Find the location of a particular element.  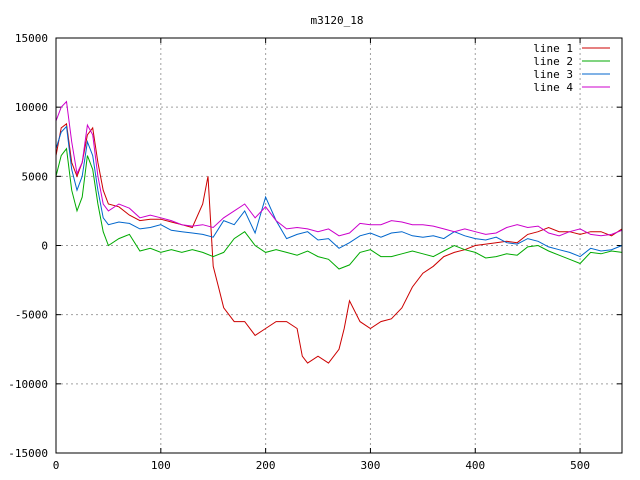

x-tick-label: 500 is located at coordinates (580, 465).